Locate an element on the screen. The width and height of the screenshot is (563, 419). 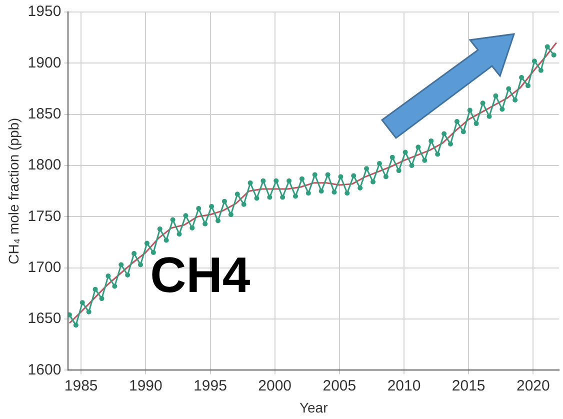
x-axis-title: Year is located at coordinates (313, 407).